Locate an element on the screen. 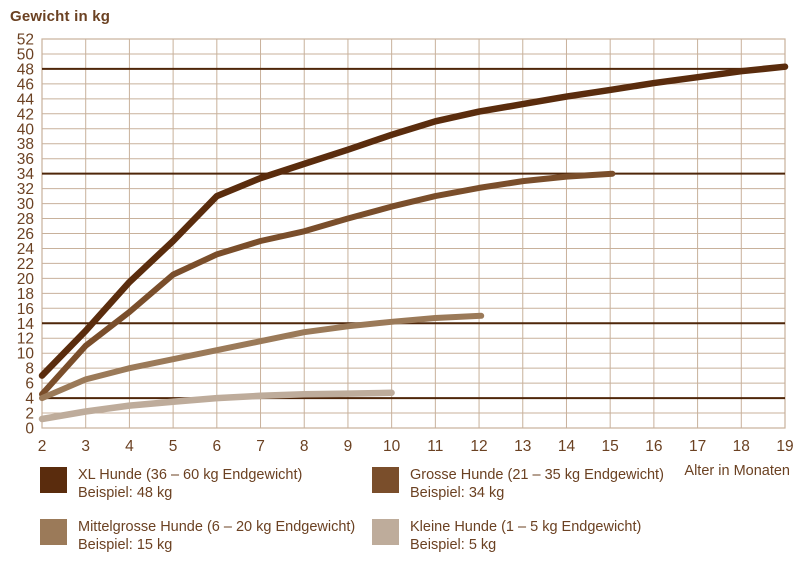 This screenshot has height=561, width=800. x-tick-label: 2 is located at coordinates (42, 446).